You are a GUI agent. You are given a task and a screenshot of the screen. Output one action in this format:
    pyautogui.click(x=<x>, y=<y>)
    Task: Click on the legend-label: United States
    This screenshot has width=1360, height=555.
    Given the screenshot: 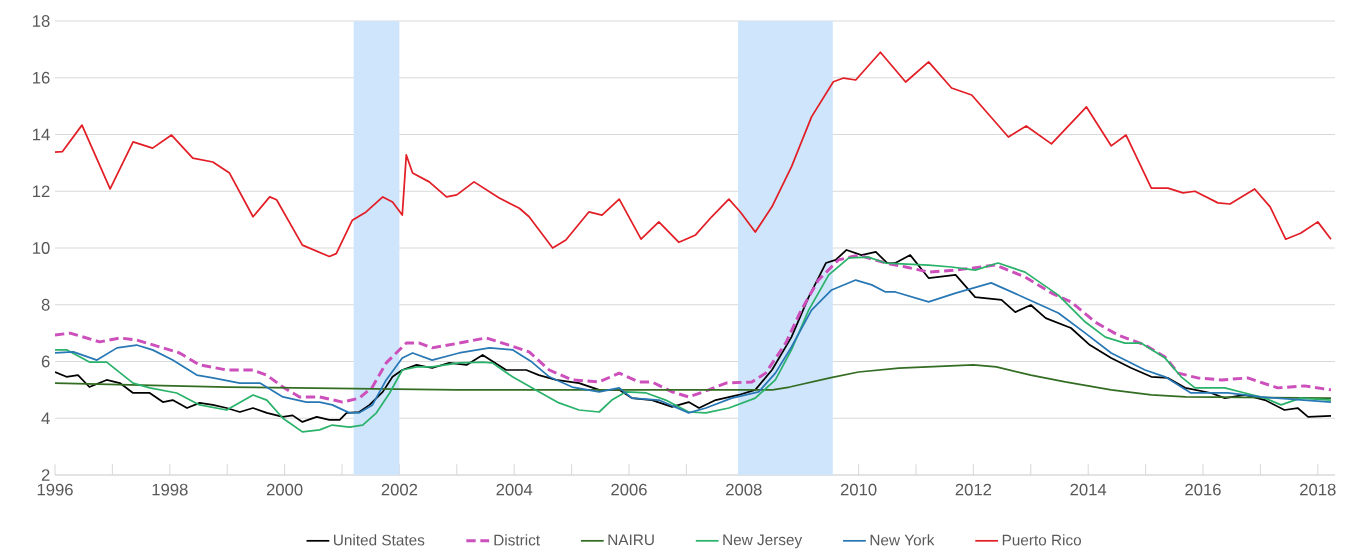 What is the action you would take?
    pyautogui.click(x=379, y=540)
    